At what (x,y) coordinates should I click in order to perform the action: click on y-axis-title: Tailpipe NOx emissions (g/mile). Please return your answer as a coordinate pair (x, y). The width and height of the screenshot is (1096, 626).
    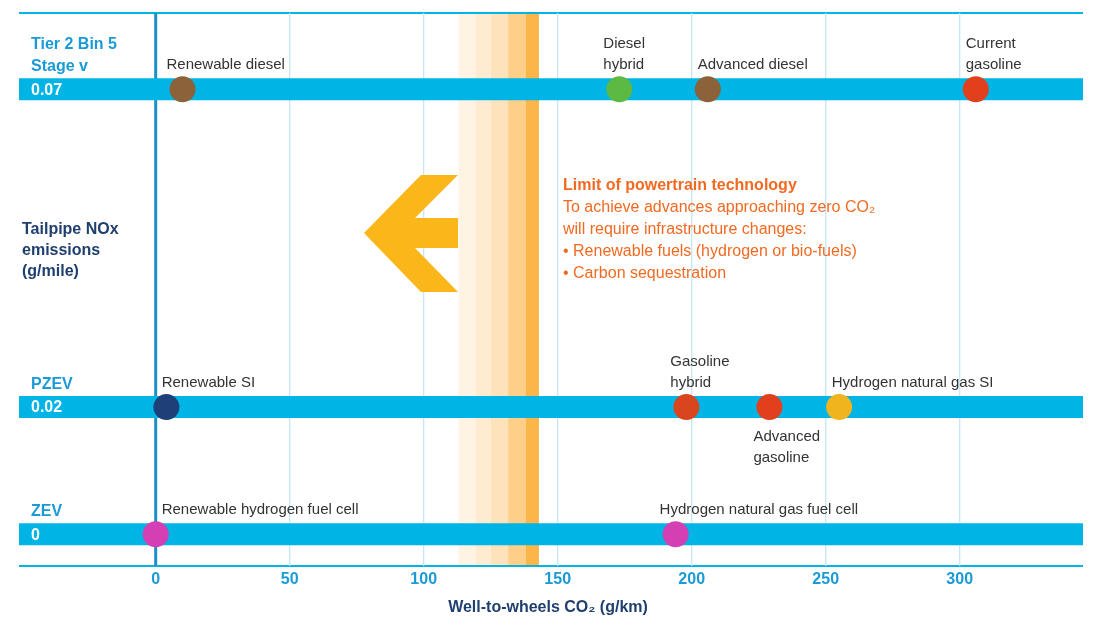
    Looking at the image, I should click on (71, 250).